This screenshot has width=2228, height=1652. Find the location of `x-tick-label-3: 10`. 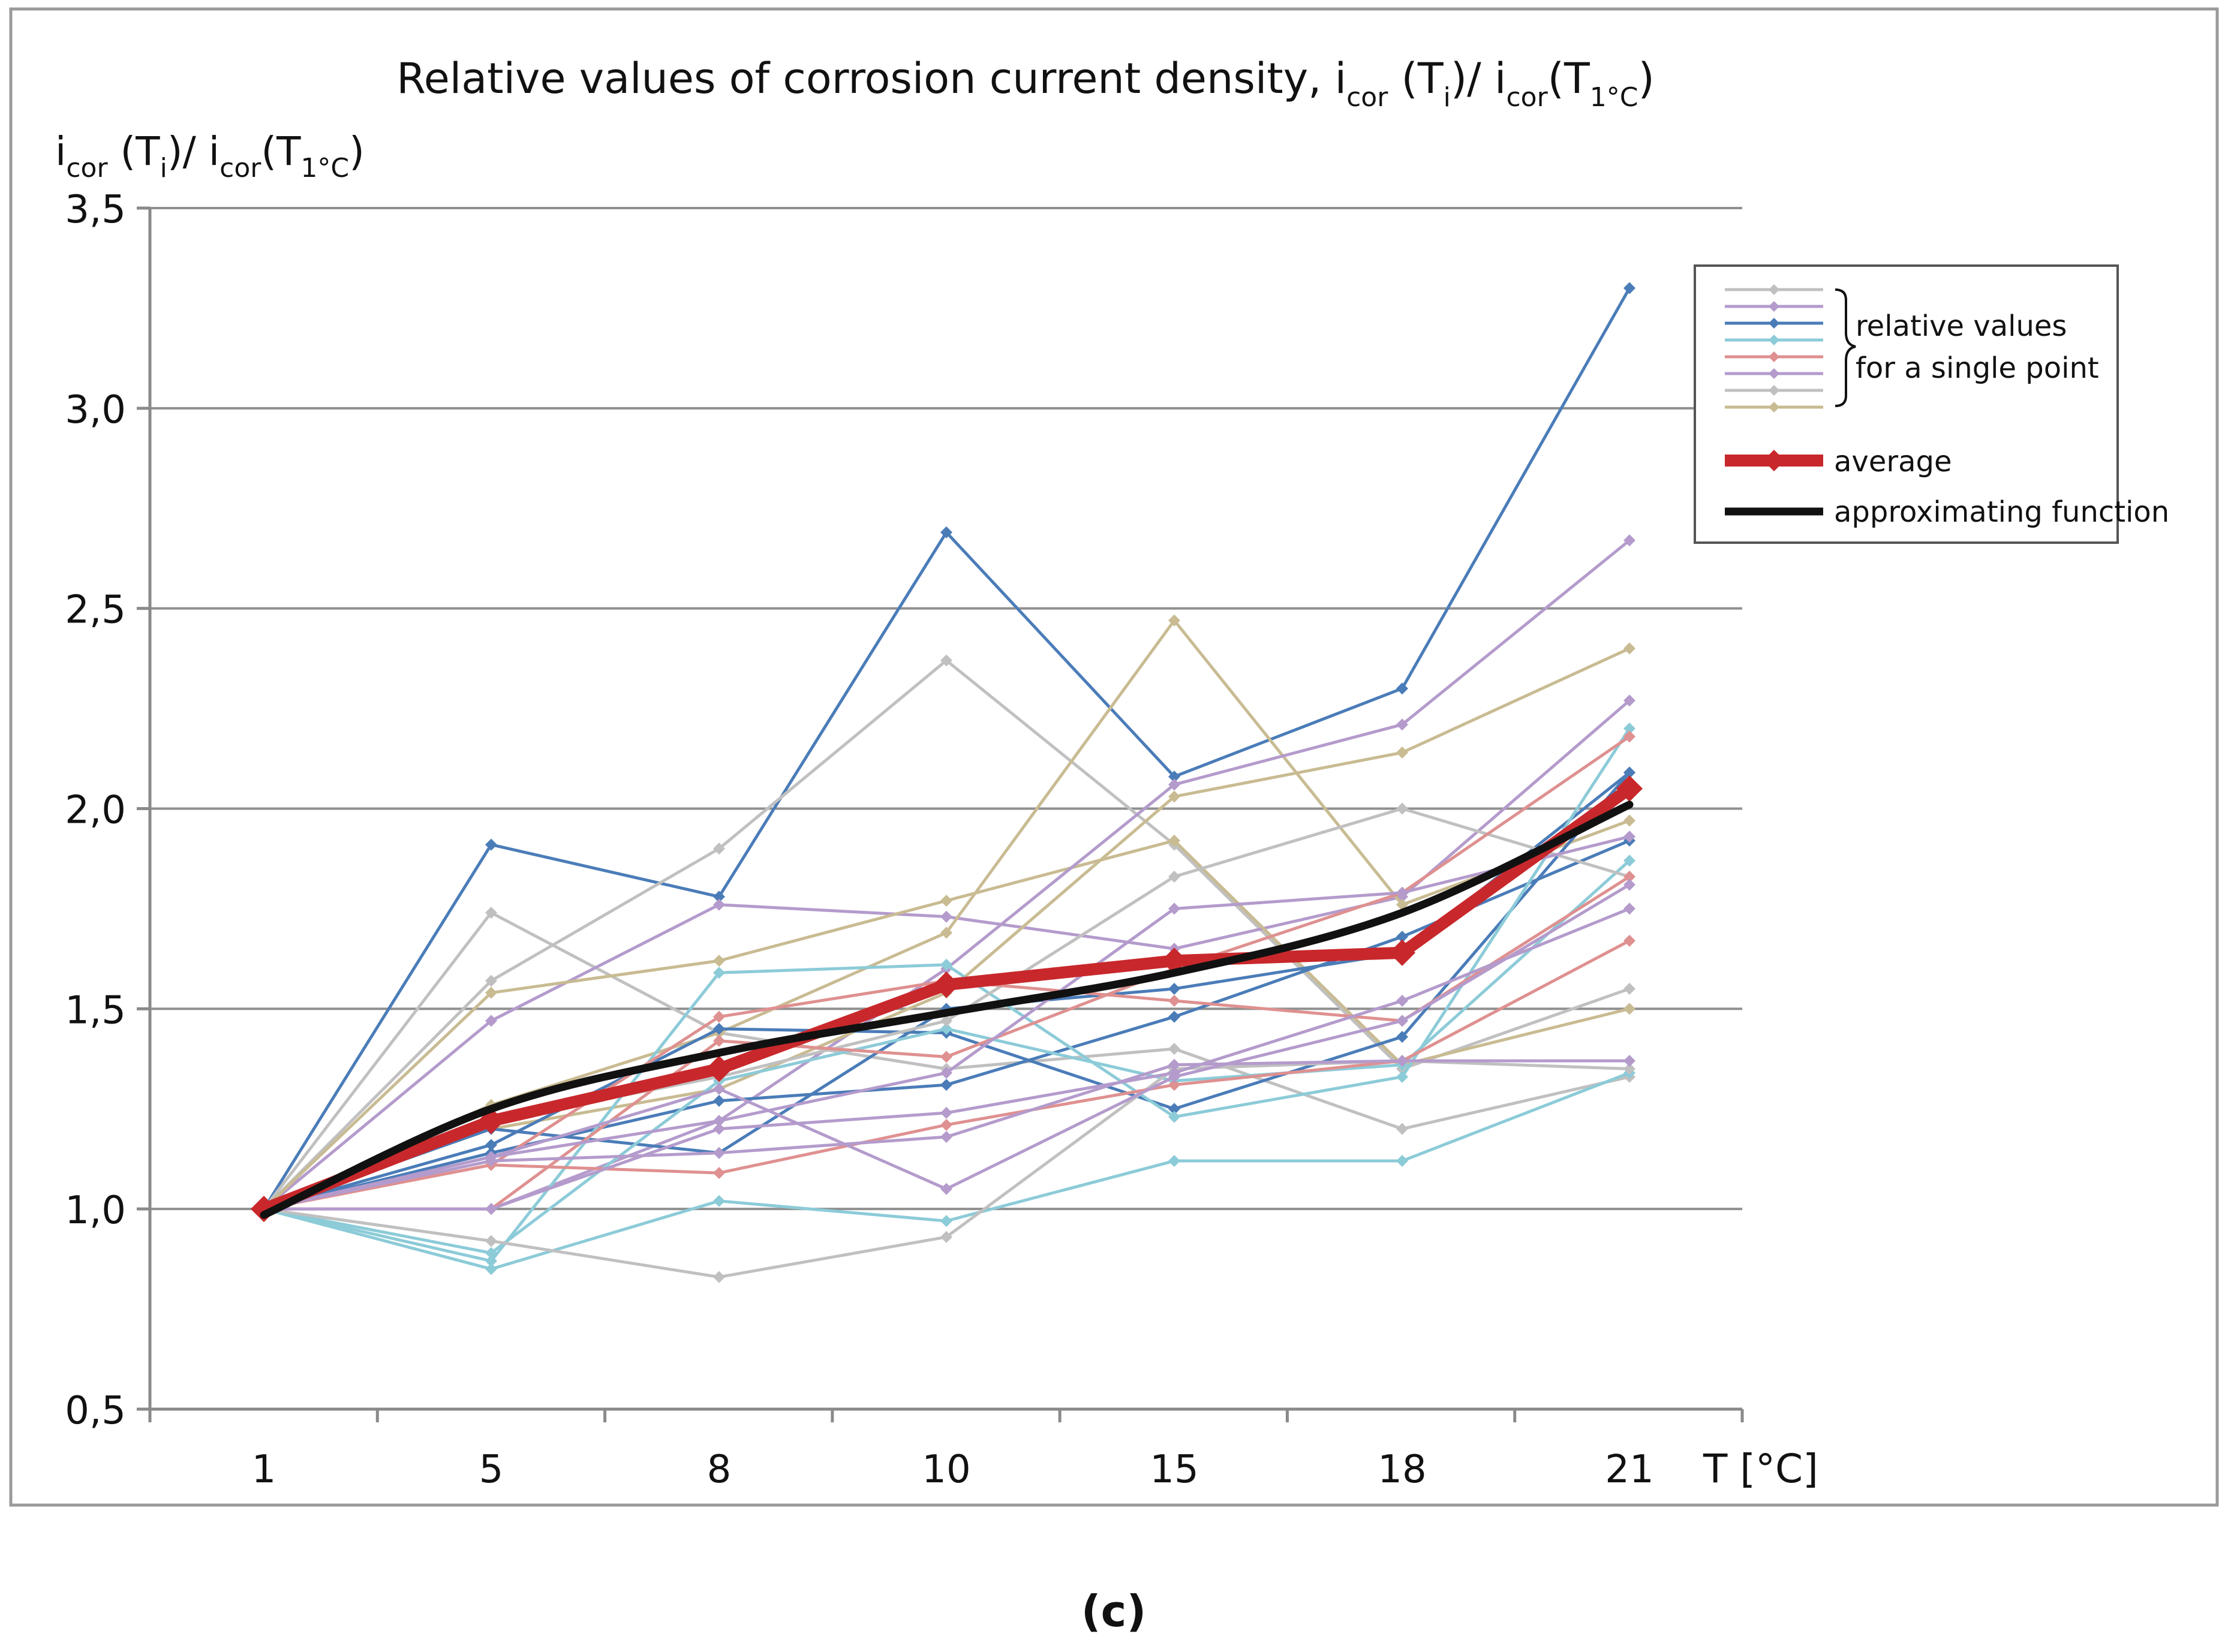

x-tick-label-3: 10 is located at coordinates (946, 1470).